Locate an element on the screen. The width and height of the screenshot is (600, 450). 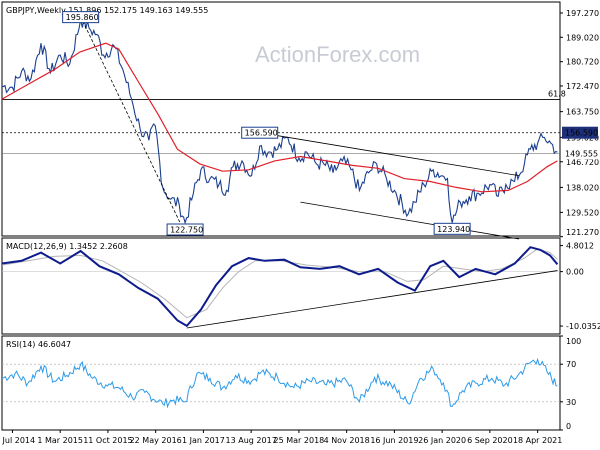
x-tick-label: 4 Nov 2018 is located at coordinates (347, 440).